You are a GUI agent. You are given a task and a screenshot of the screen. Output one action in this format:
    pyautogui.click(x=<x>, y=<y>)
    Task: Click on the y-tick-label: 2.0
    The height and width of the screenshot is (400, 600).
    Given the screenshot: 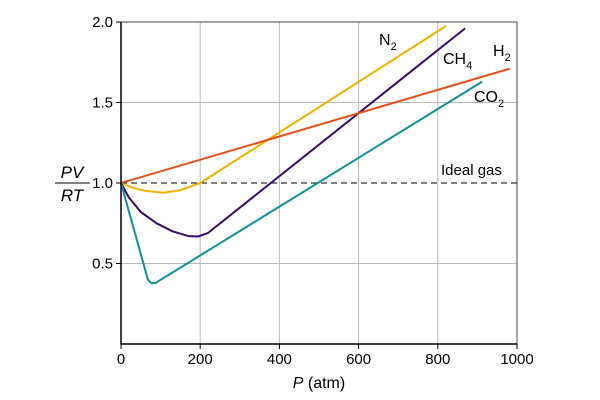 What is the action you would take?
    pyautogui.click(x=102, y=22)
    